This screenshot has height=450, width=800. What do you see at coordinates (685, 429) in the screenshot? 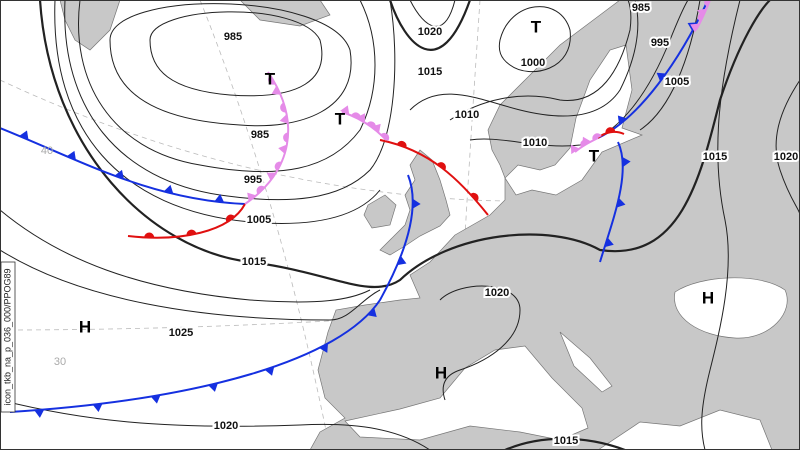
I see `eastern-mediterranean` at bounding box center [685, 429].